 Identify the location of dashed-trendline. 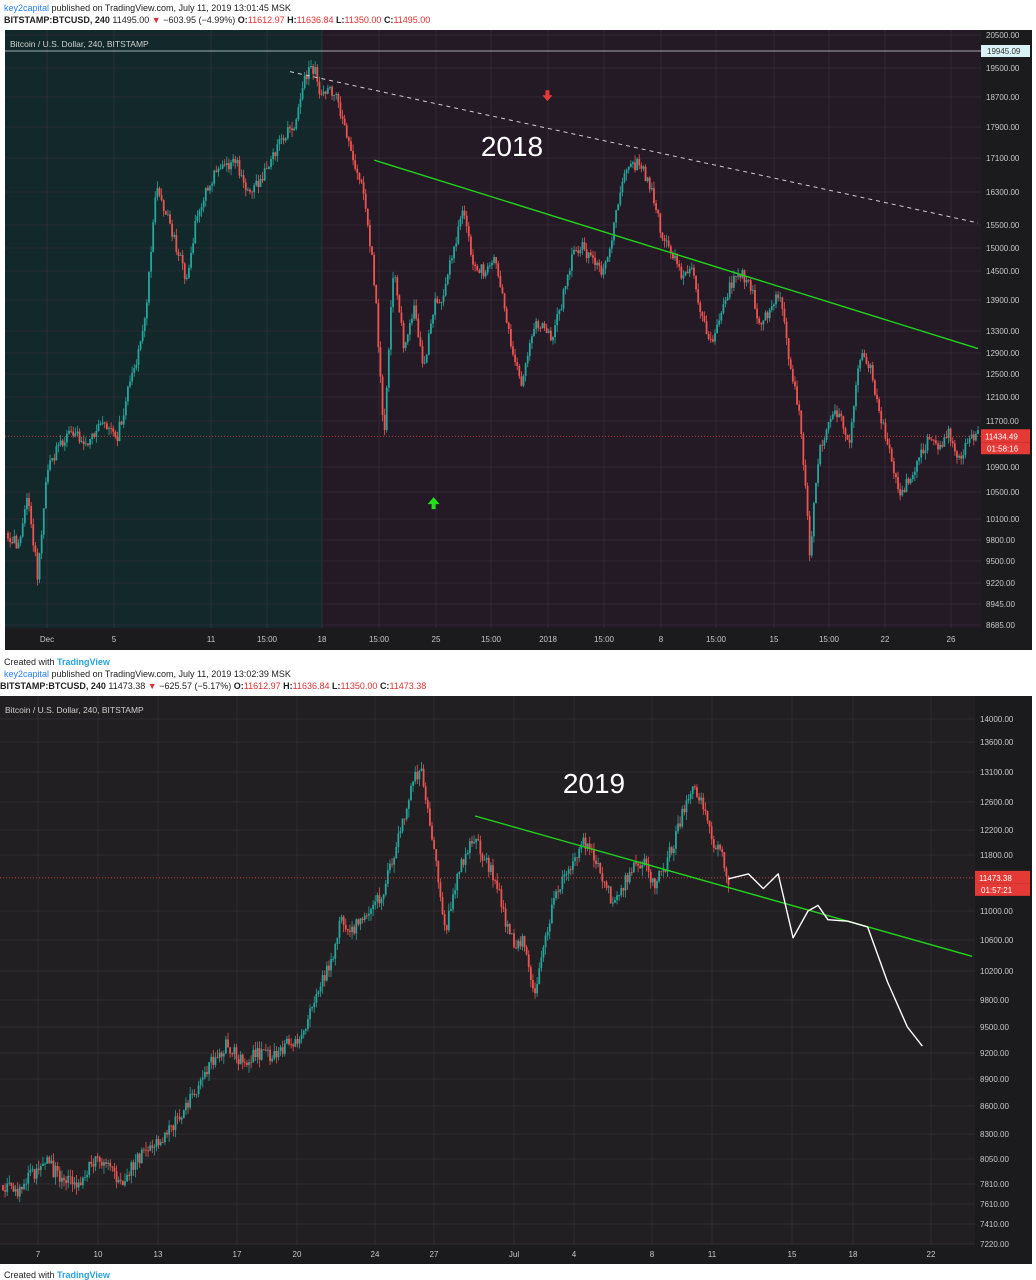
(634, 147).